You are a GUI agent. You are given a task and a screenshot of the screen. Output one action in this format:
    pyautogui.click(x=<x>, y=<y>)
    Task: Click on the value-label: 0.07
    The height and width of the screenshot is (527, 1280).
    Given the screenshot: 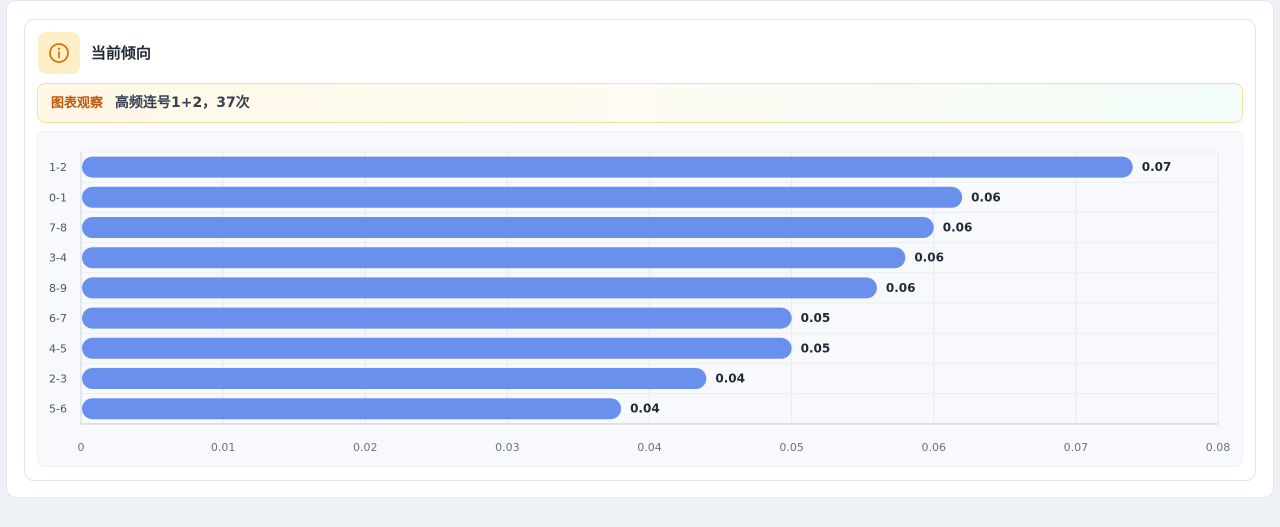 What is the action you would take?
    pyautogui.click(x=1157, y=167)
    